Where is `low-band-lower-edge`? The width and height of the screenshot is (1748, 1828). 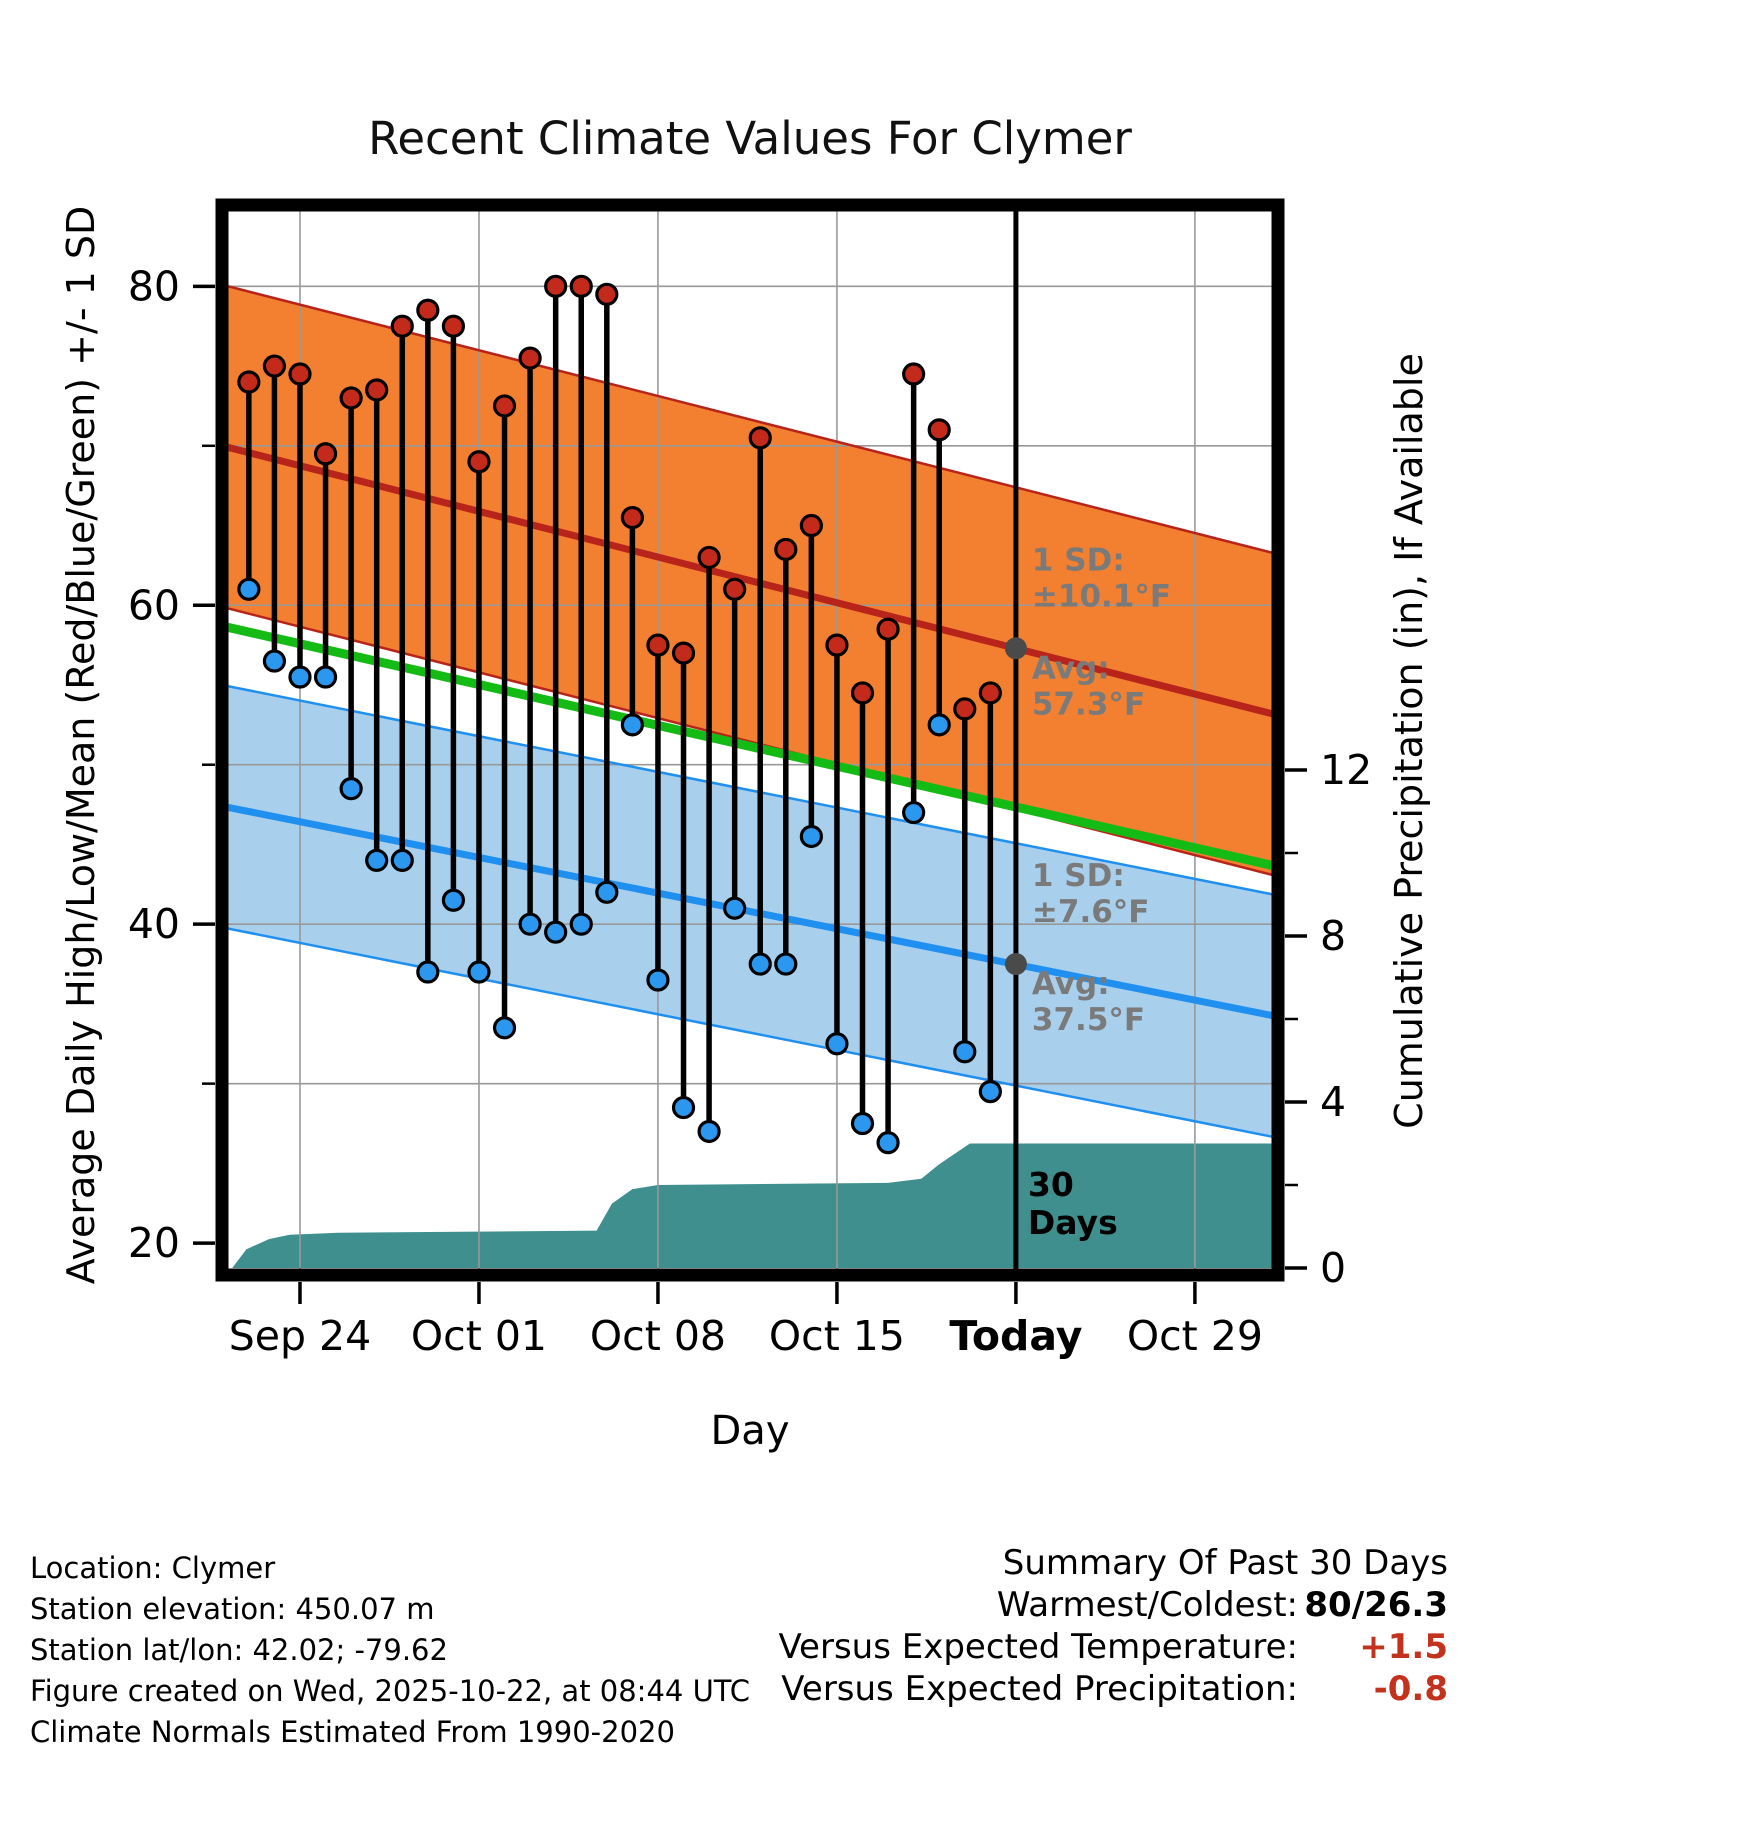
low-band-lower-edge is located at coordinates (750, 1033).